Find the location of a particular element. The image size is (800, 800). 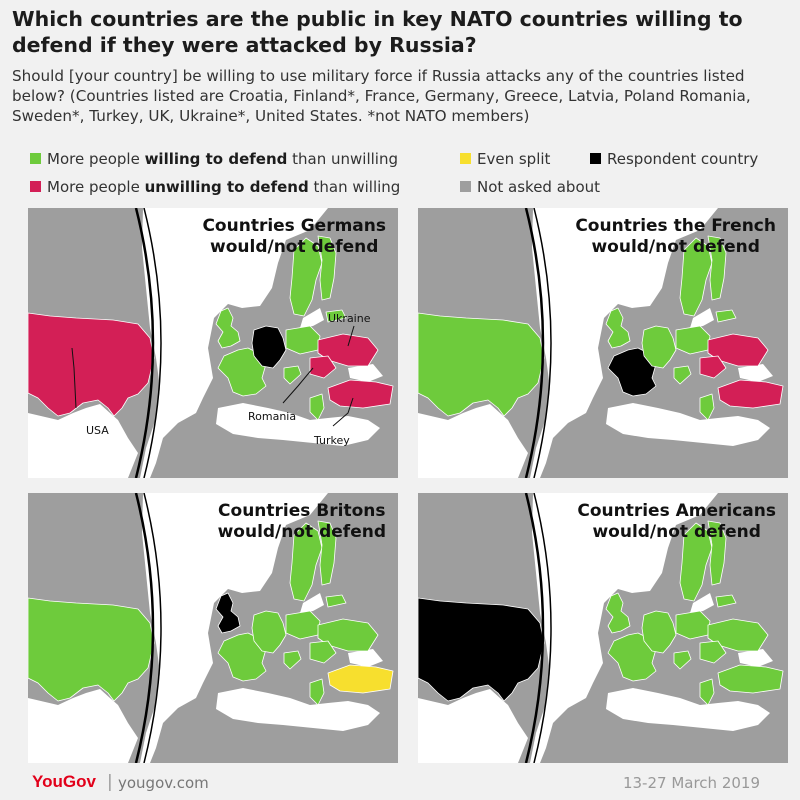

legend-unwilling-post: than willing is located at coordinates (354, 187).